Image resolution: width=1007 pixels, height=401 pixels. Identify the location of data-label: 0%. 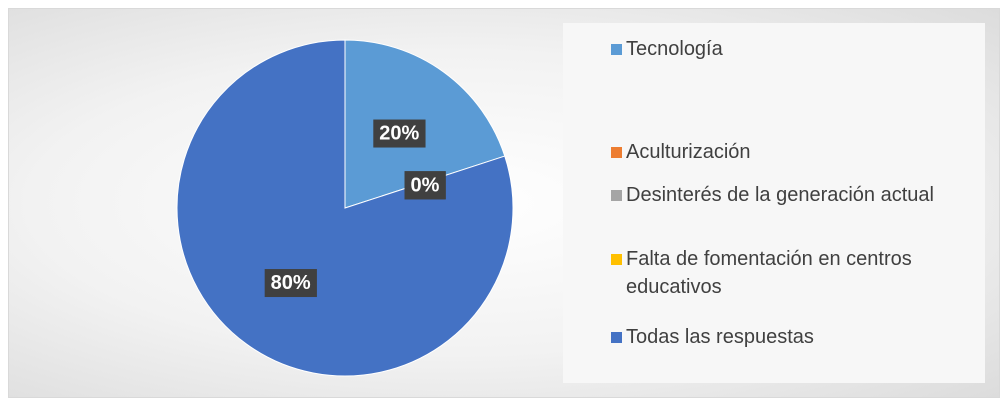
(425, 185).